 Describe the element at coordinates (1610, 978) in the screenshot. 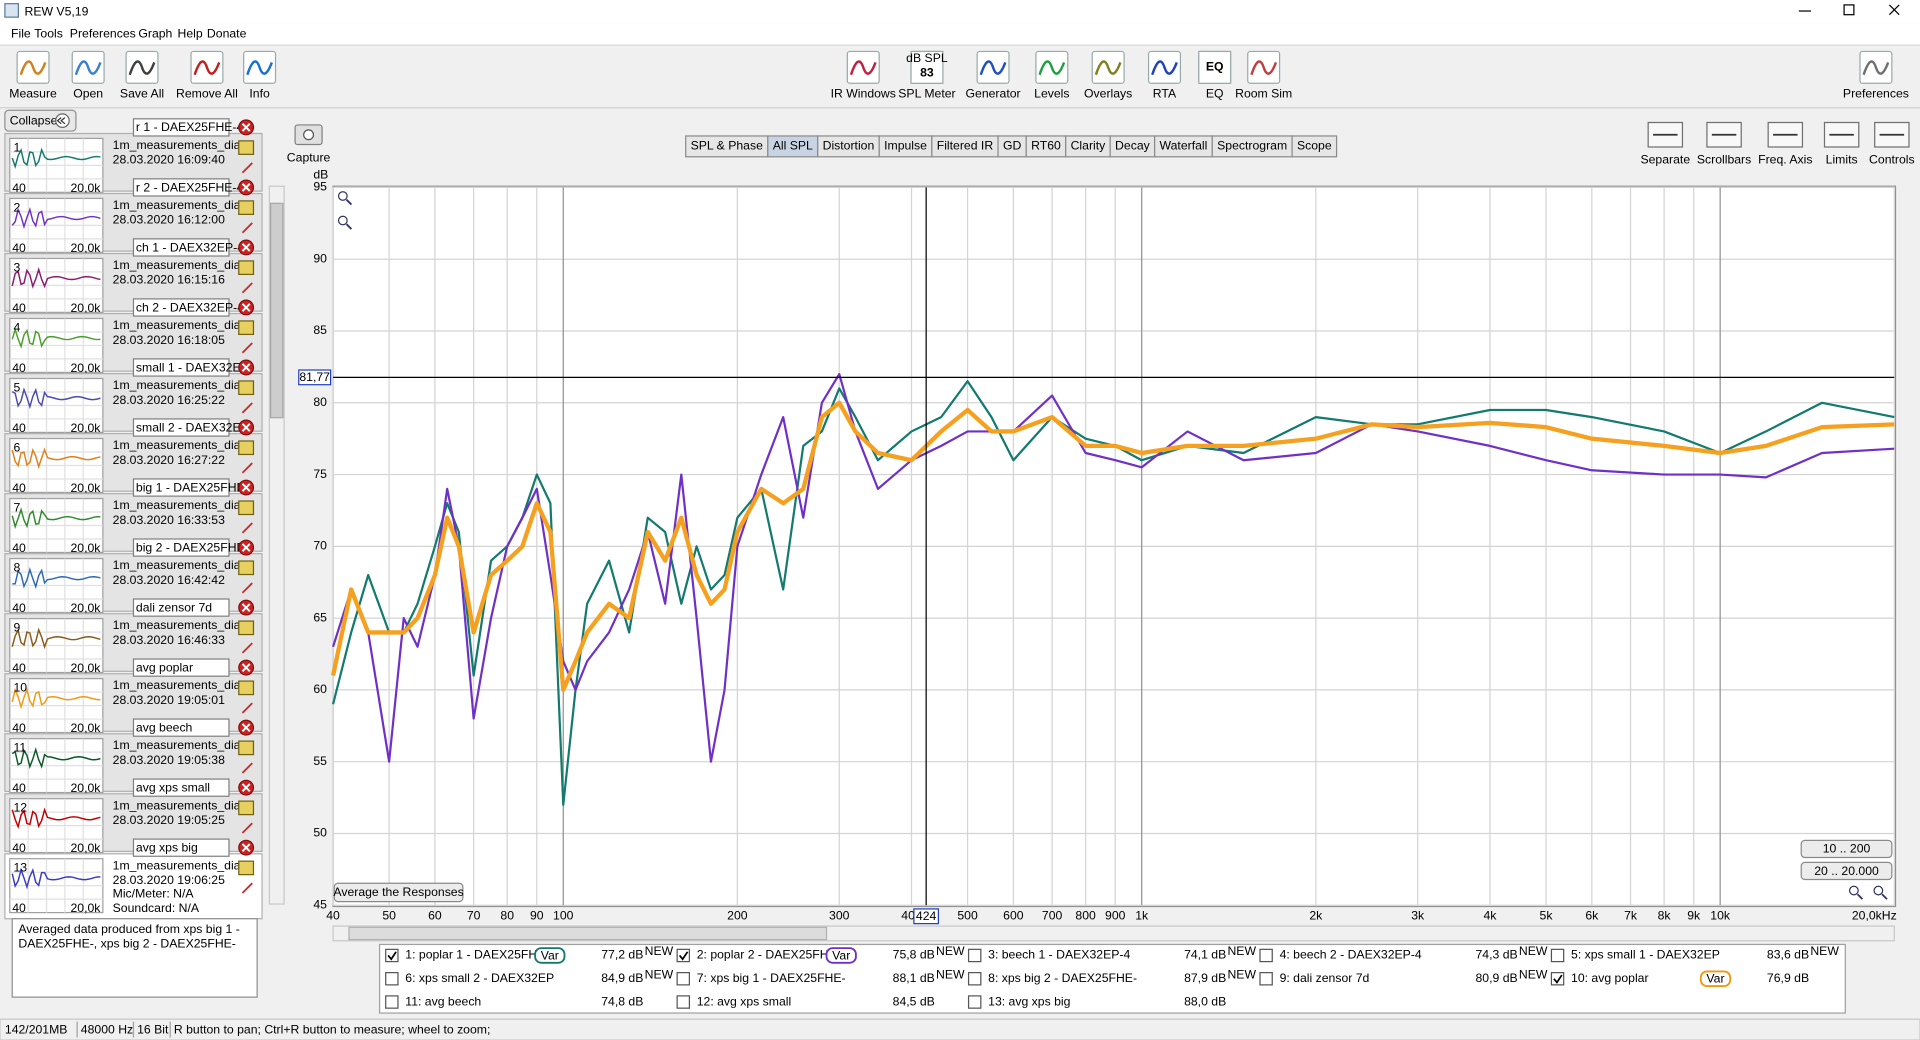

I see `legend-label: 10: avg poplar` at that location.